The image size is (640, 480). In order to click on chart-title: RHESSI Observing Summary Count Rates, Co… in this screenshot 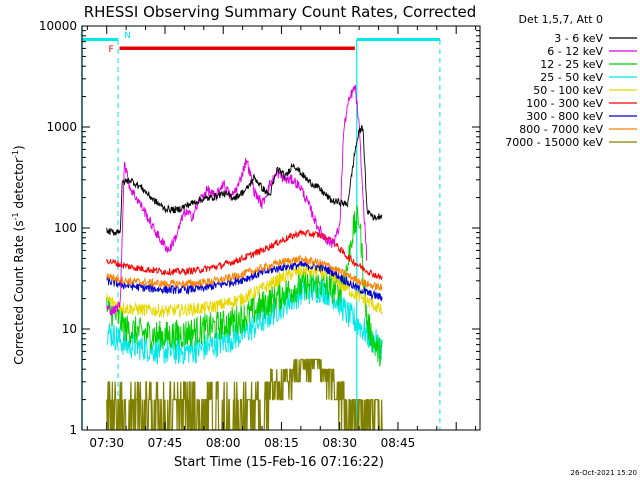, I will do `click(280, 12)`.